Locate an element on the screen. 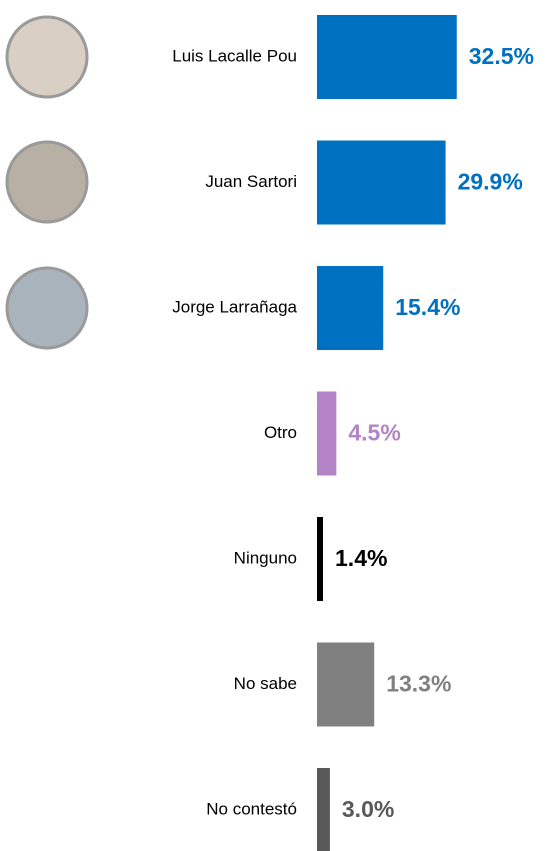  category-label: Ninguno is located at coordinates (265, 557).